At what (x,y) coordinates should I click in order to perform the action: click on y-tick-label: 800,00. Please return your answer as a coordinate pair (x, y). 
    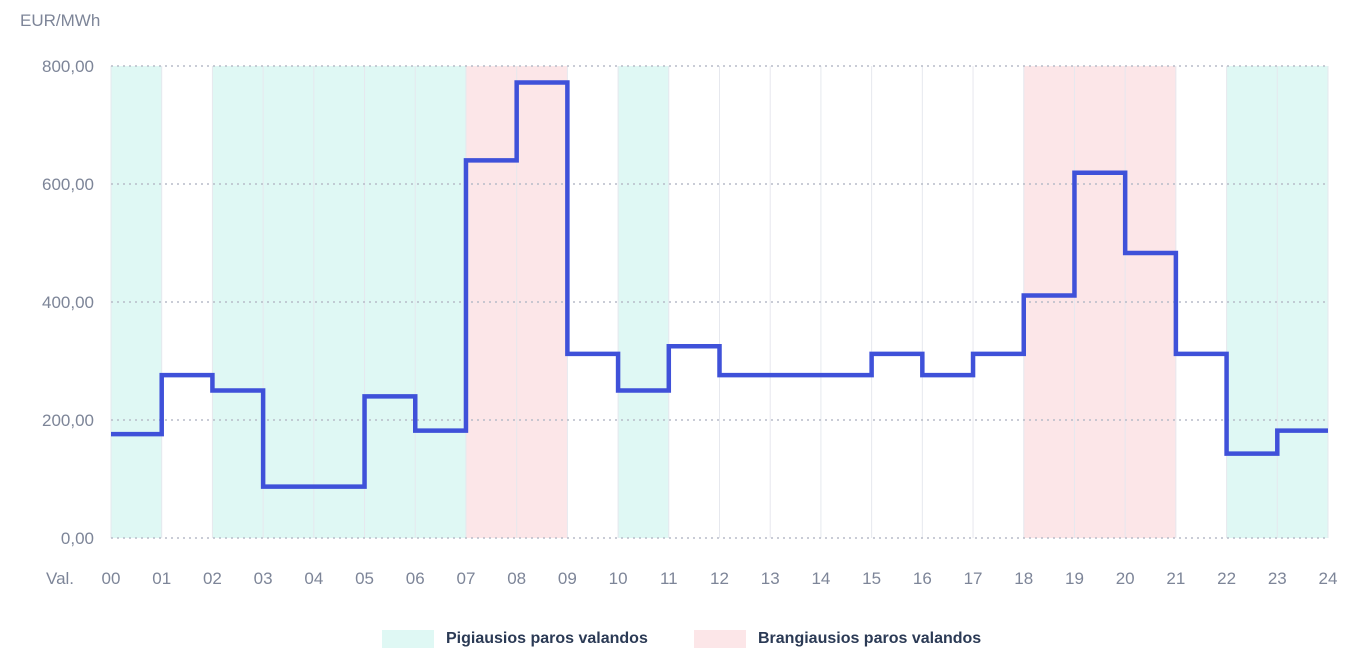
    Looking at the image, I should click on (68, 66).